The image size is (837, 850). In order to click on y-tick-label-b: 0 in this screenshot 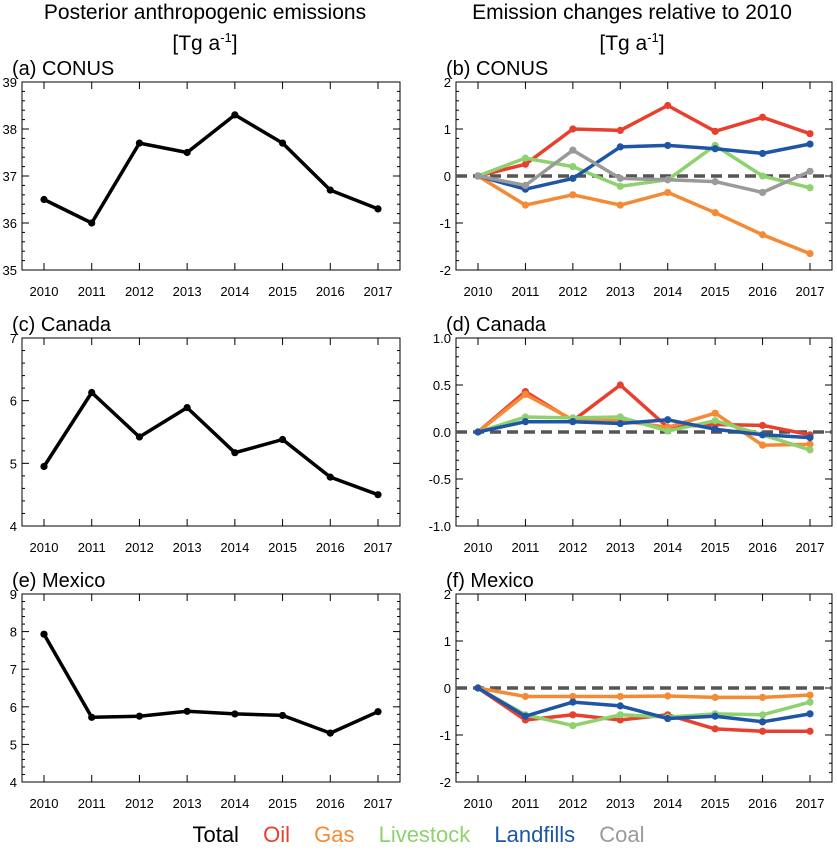, I will do `click(447, 176)`.